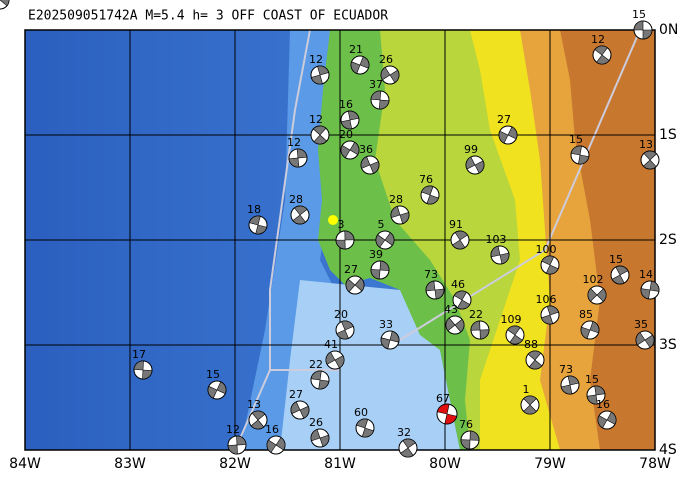  Describe the element at coordinates (25, 464) in the screenshot. I see `lon-label: 84W` at that location.